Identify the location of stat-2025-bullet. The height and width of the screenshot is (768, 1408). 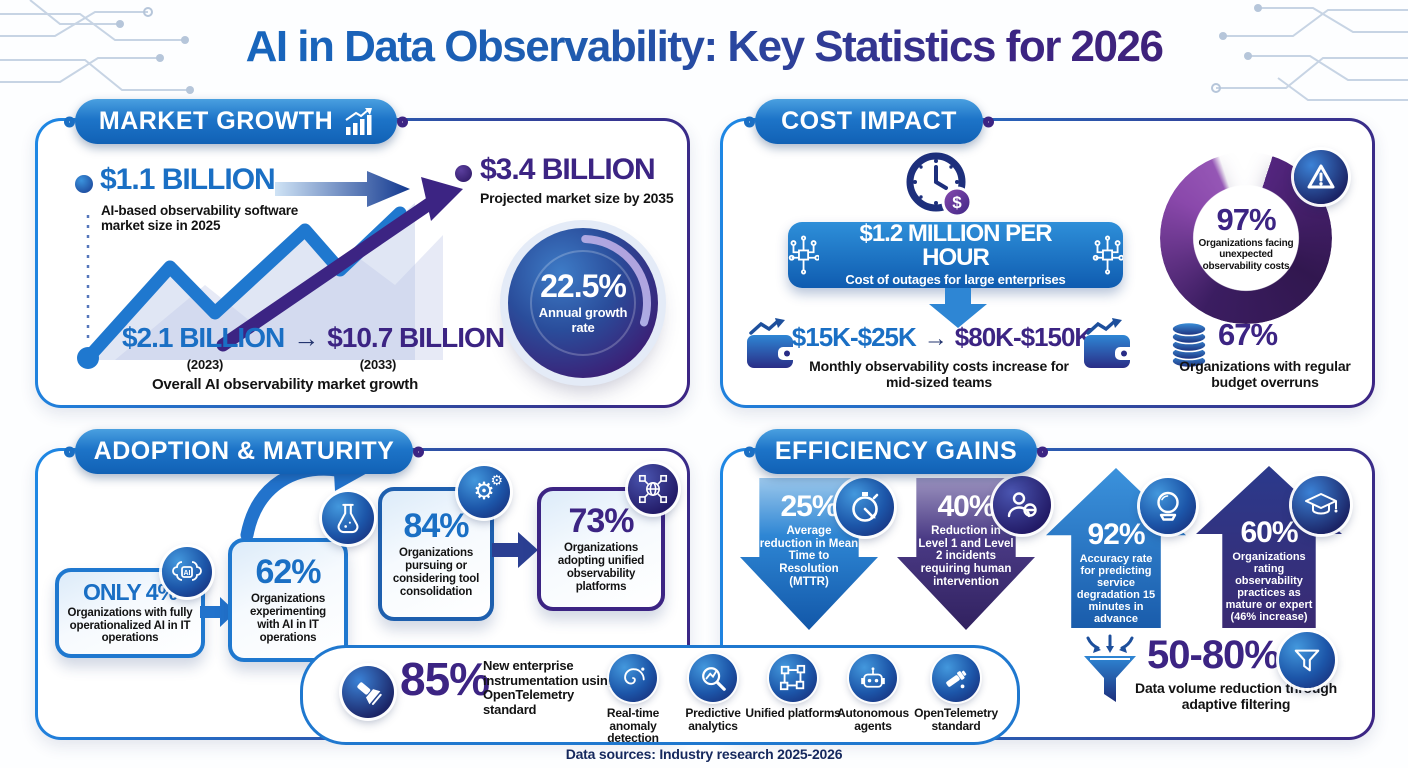
(84, 184).